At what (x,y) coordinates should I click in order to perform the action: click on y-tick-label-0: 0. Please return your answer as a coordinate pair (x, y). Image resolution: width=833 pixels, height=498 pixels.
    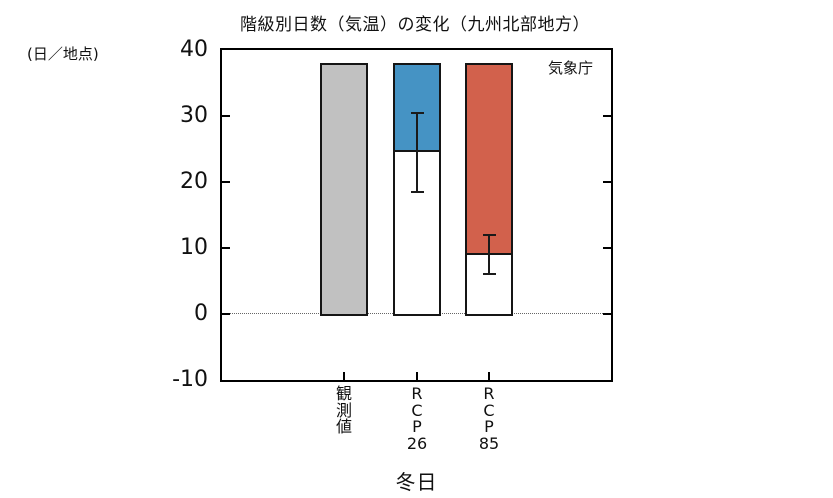
    Looking at the image, I should click on (201, 313).